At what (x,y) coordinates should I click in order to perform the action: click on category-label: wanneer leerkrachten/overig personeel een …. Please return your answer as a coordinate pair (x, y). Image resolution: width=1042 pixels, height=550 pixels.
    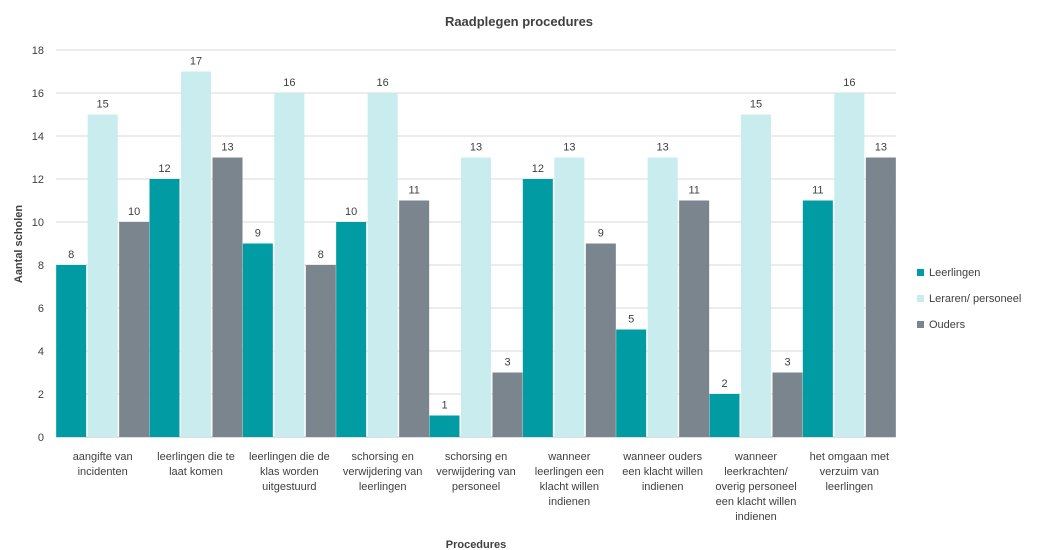
    Looking at the image, I should click on (755, 487).